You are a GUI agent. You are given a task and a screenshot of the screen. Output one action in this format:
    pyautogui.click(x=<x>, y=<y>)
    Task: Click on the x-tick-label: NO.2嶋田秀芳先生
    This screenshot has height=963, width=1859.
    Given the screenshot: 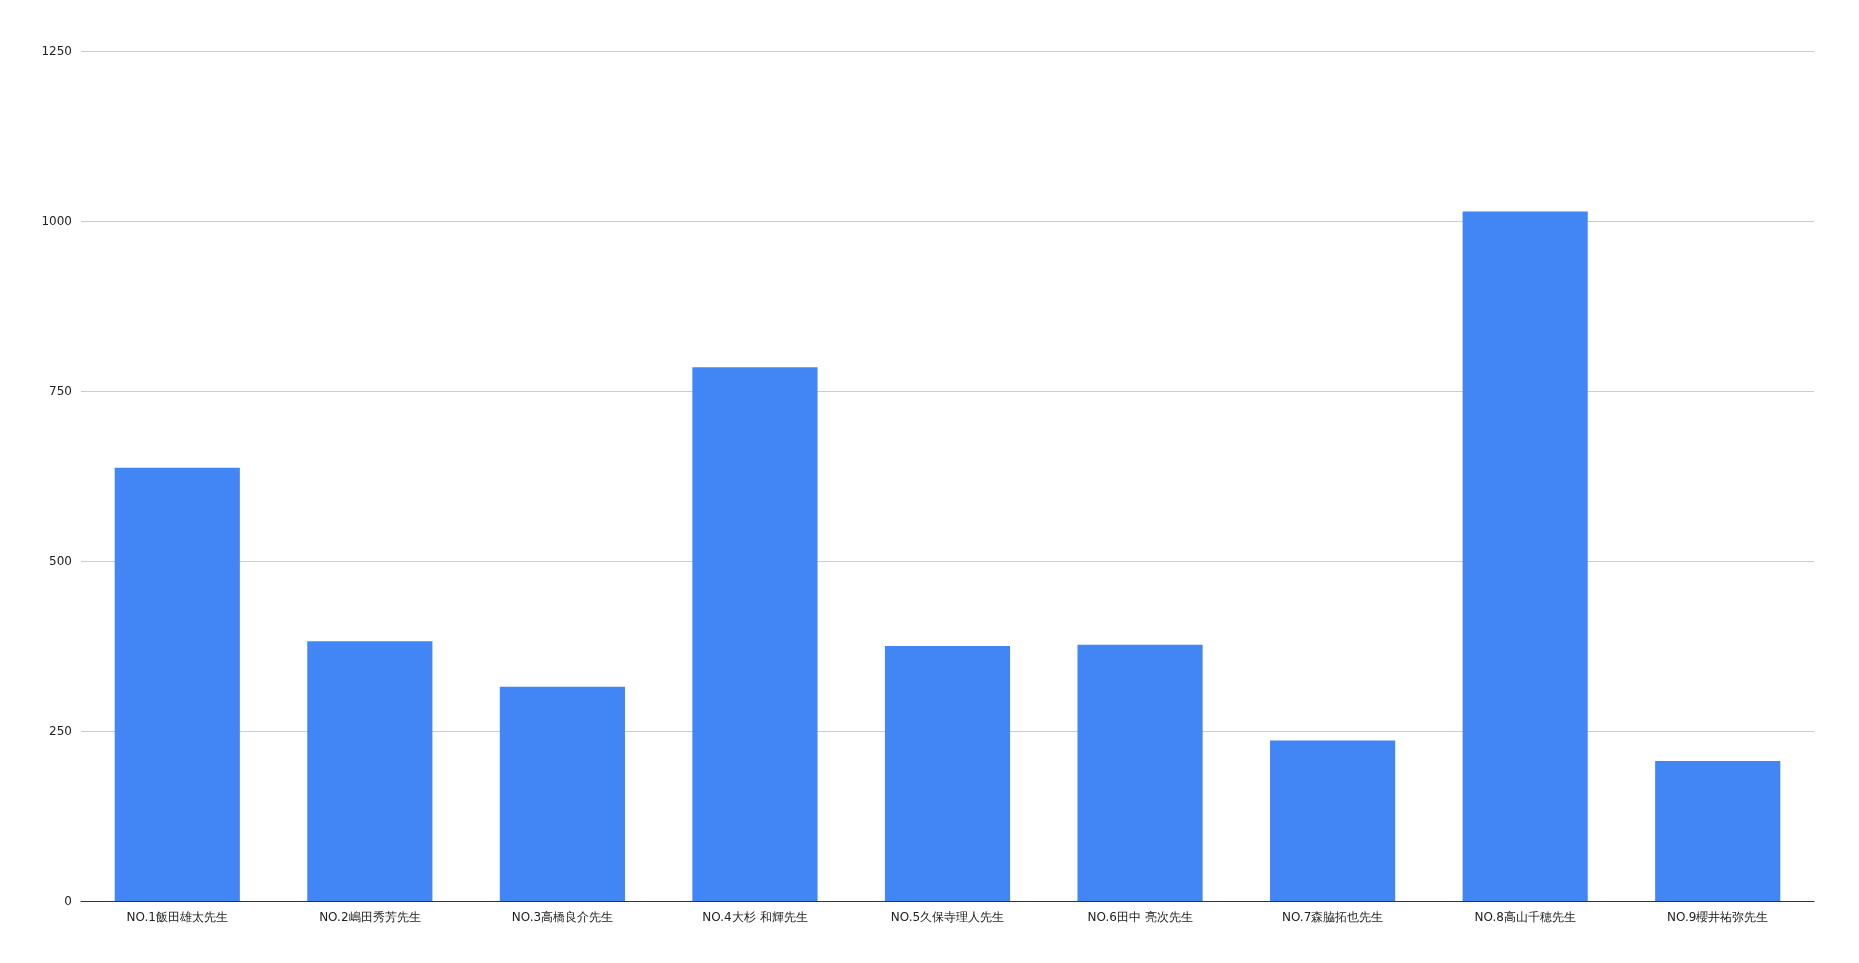 What is the action you would take?
    pyautogui.click(x=370, y=917)
    